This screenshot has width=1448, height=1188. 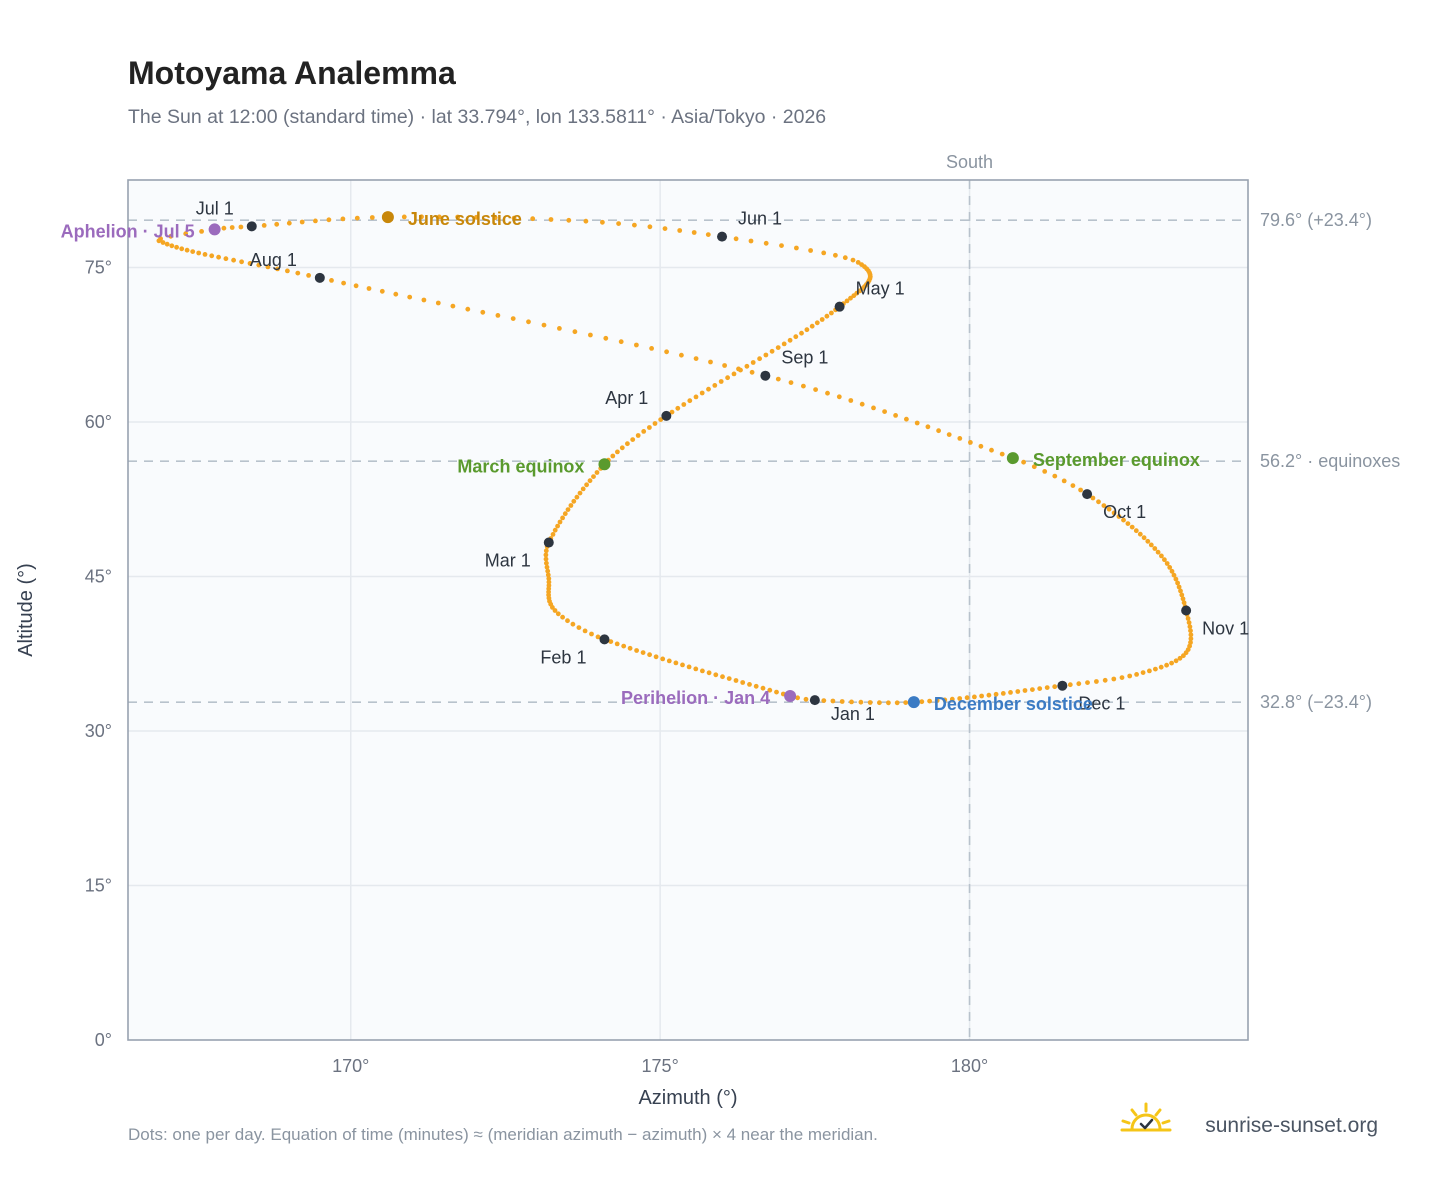 What do you see at coordinates (98, 268) in the screenshot?
I see `y-tick-label: 75°` at bounding box center [98, 268].